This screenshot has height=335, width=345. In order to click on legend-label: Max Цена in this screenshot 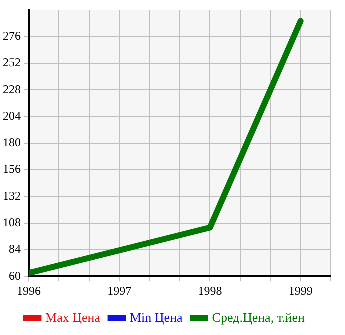, I will do `click(73, 317)`.